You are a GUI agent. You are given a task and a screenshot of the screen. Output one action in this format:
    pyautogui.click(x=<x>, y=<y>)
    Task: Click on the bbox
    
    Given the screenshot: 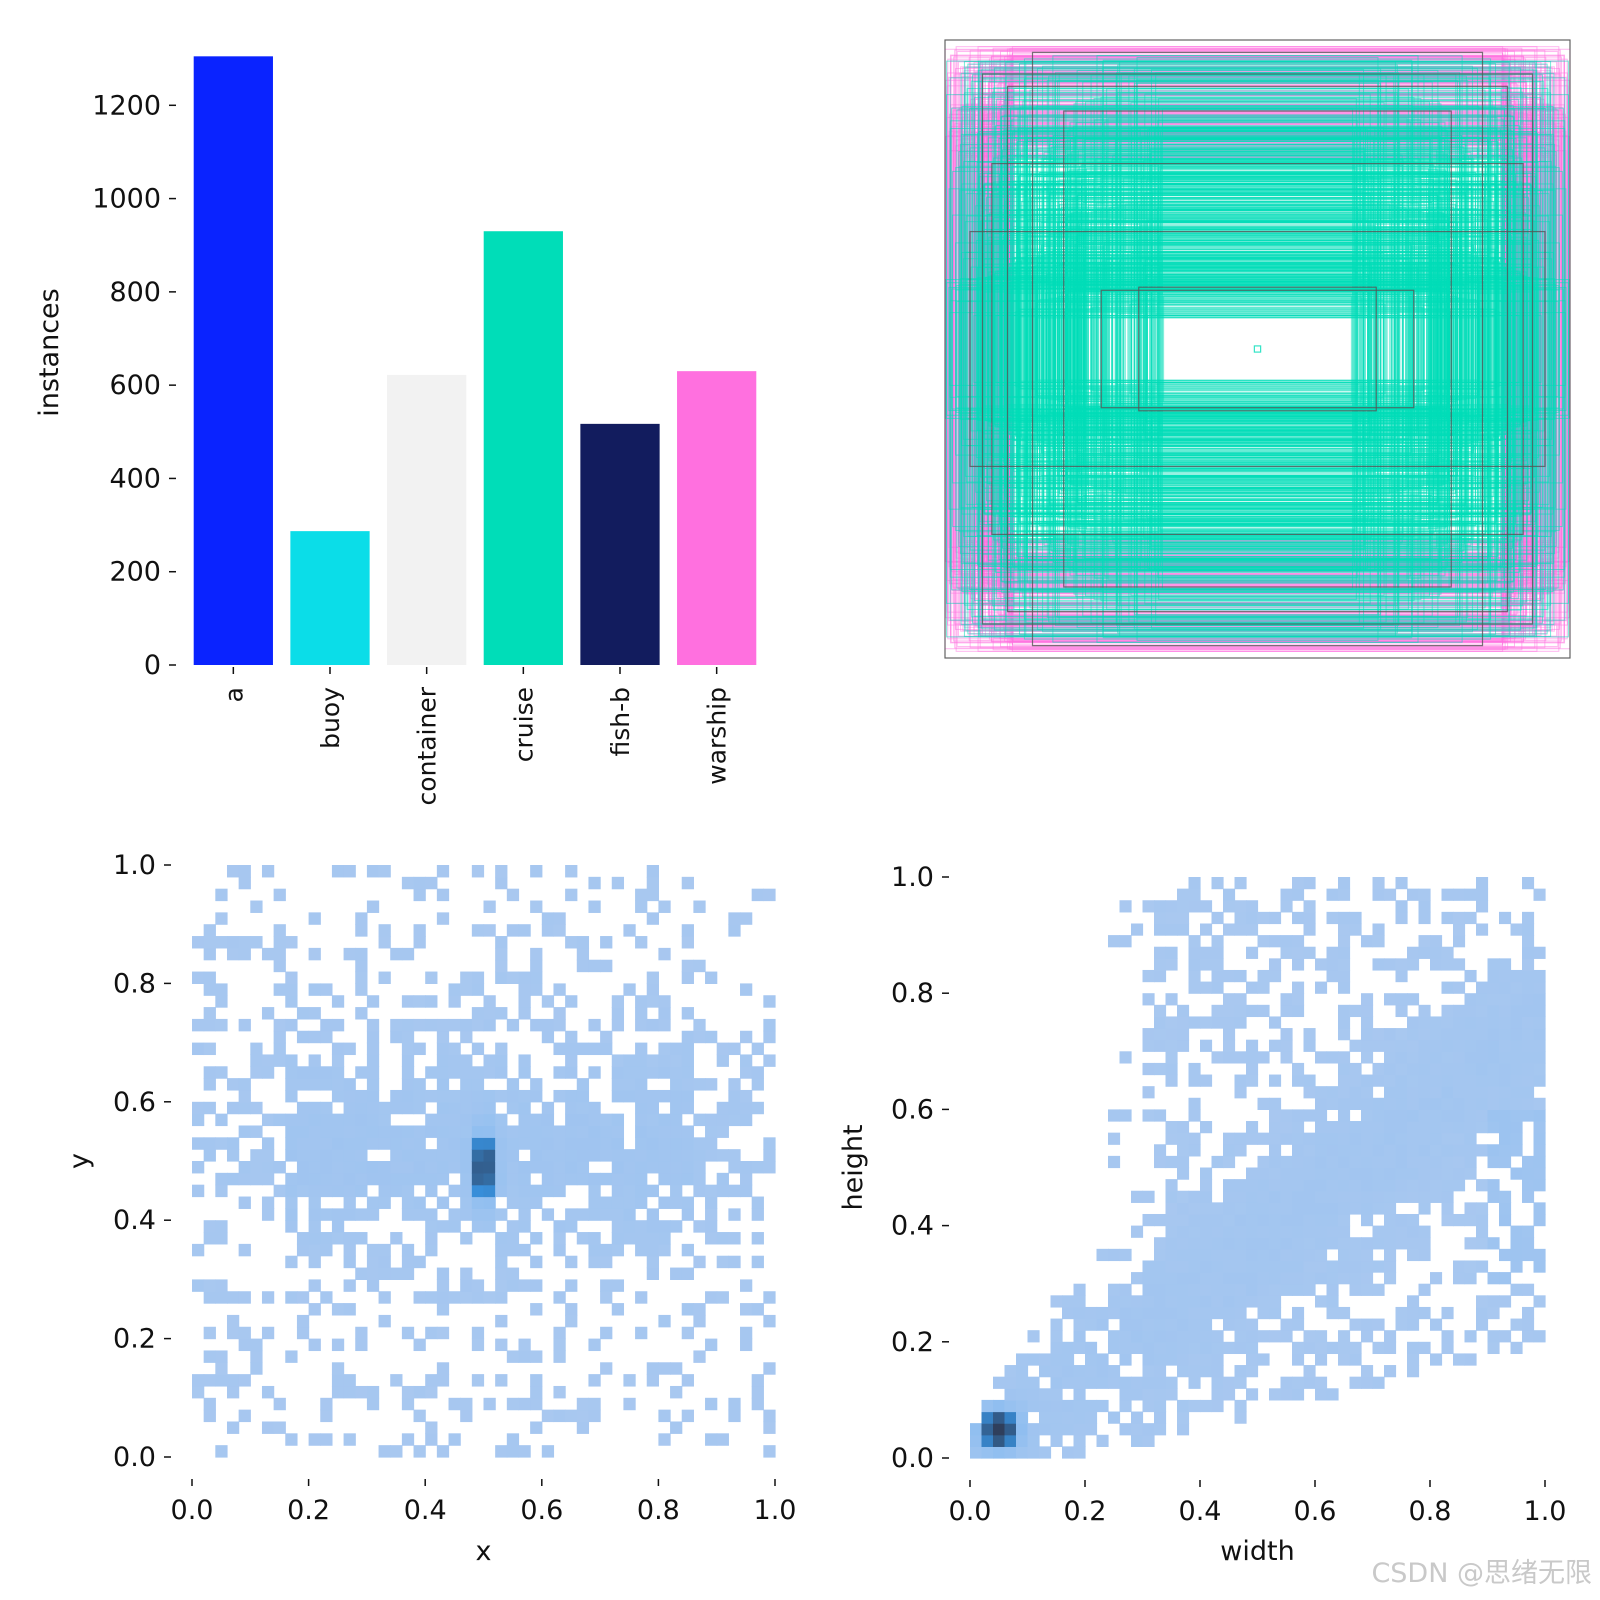 What is the action you would take?
    pyautogui.click(x=1257, y=349)
    